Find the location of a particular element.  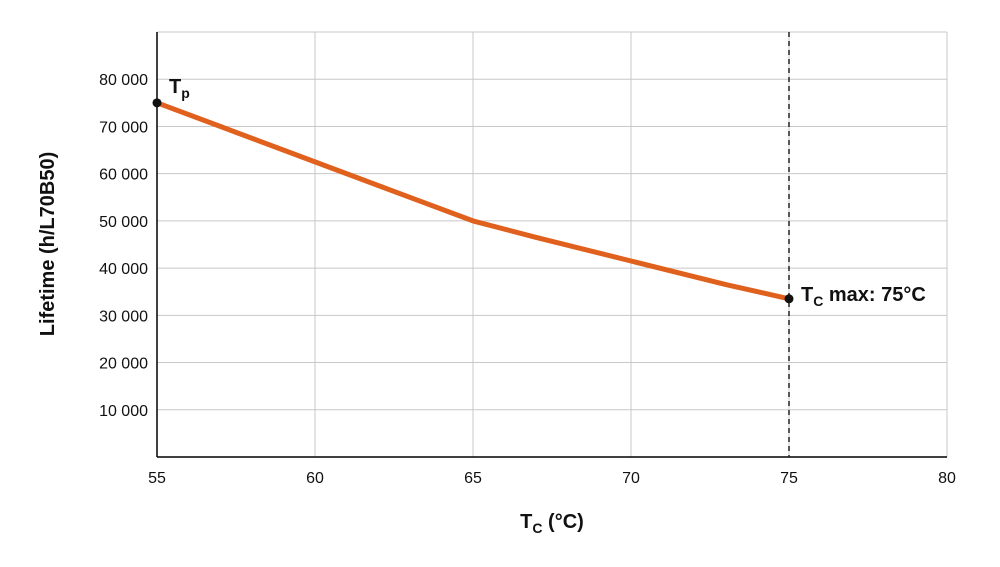

x-tick-label: 70 is located at coordinates (631, 478).